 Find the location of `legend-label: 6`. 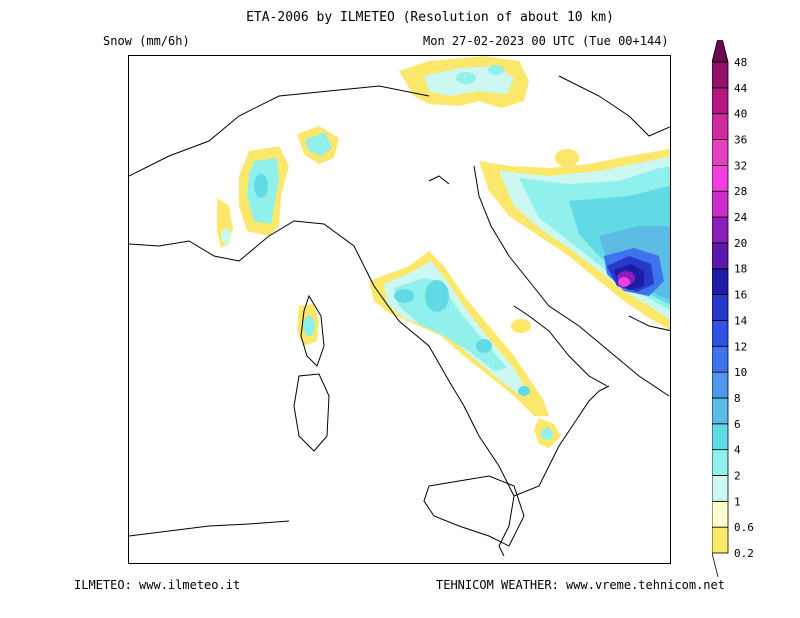

legend-label: 6 is located at coordinates (737, 424).